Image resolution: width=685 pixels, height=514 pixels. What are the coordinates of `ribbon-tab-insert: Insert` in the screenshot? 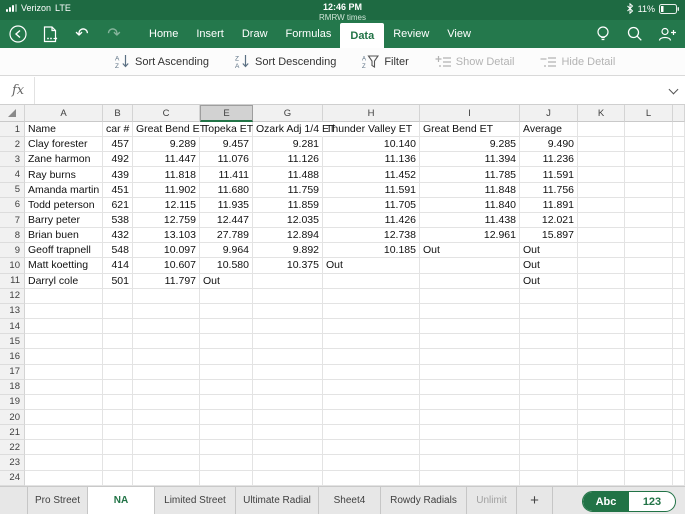 It's located at (210, 34).